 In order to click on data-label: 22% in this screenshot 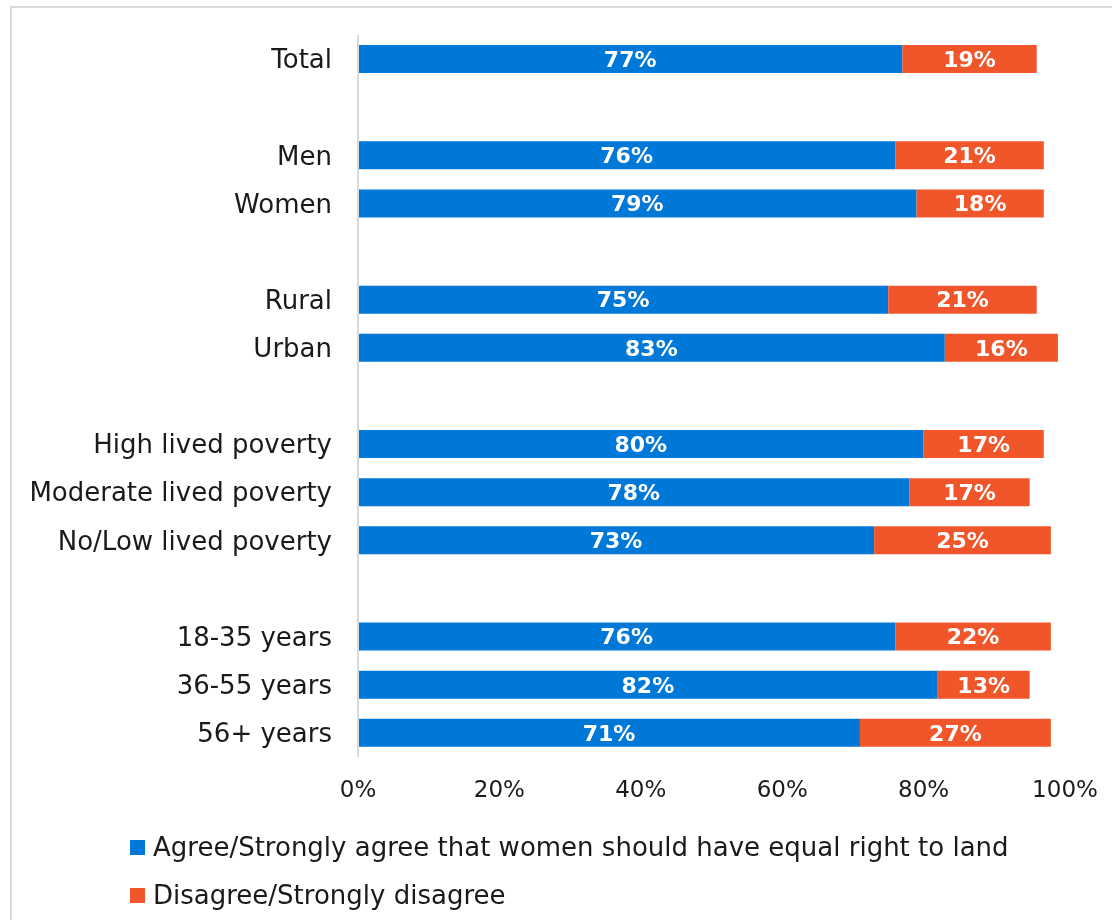, I will do `click(973, 637)`.